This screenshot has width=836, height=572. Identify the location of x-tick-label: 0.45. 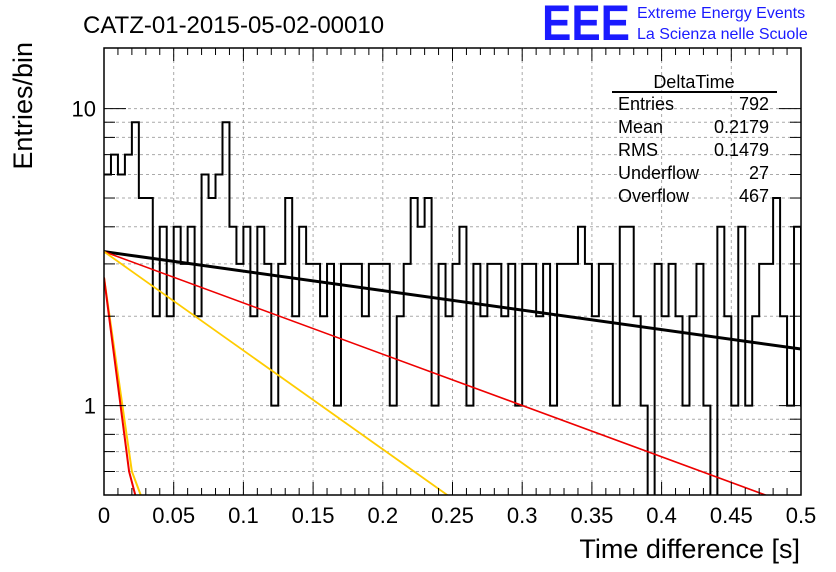
(731, 515).